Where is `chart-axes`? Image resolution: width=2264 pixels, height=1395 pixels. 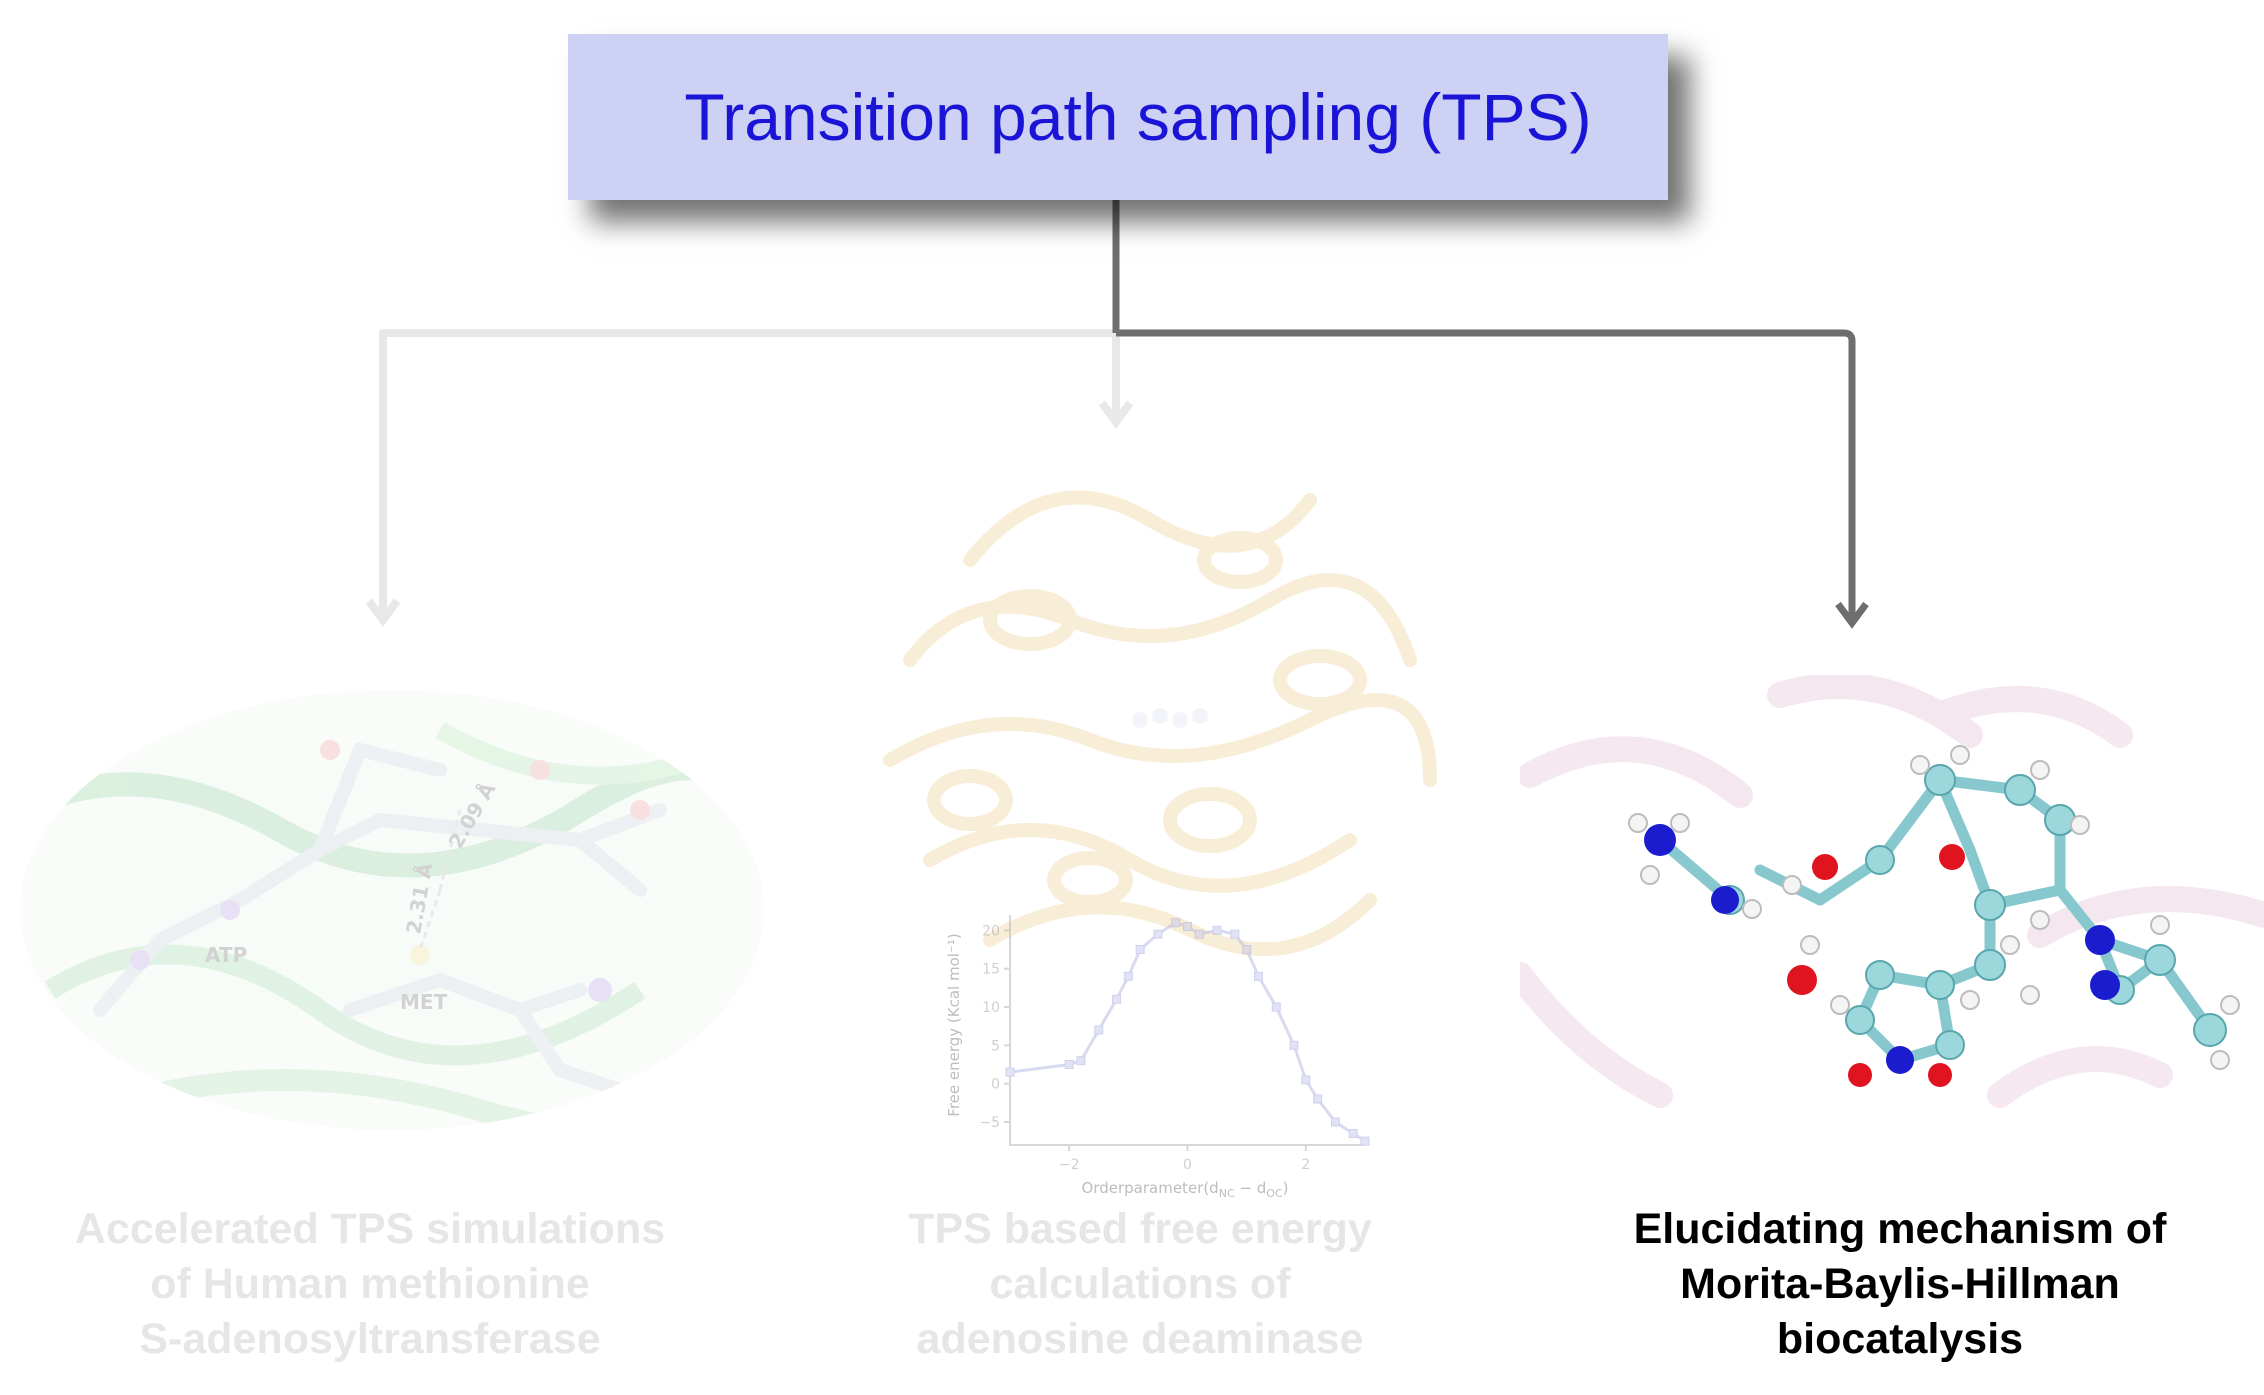
chart-axes is located at coordinates (1187, 1030).